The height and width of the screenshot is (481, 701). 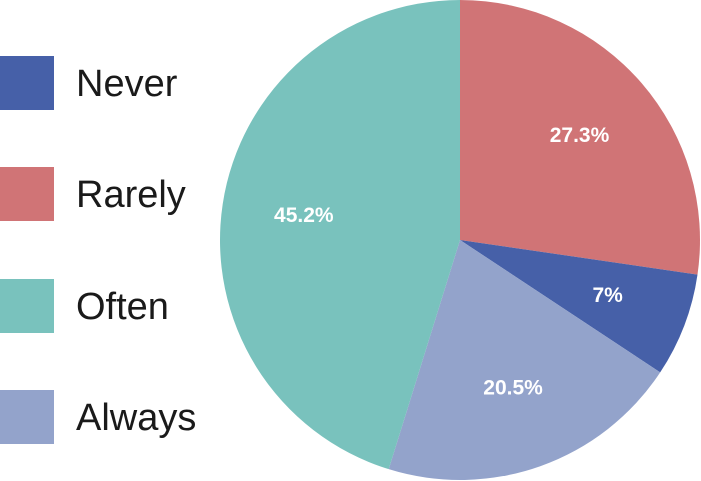 I want to click on legend-swatch-rarely, so click(x=27, y=194).